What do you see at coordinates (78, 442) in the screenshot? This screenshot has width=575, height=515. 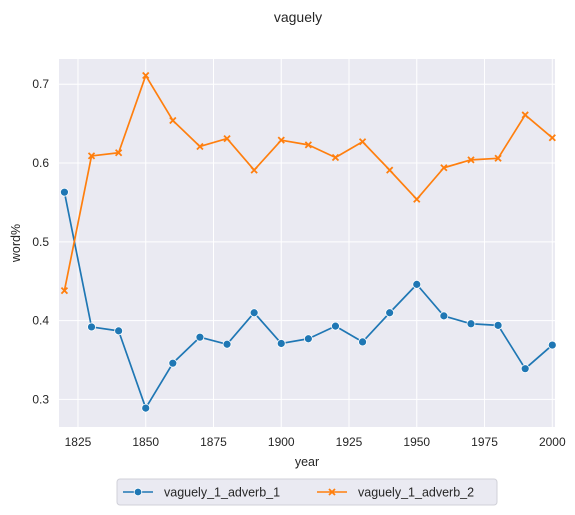 I see `x-tick-label: 1825` at bounding box center [78, 442].